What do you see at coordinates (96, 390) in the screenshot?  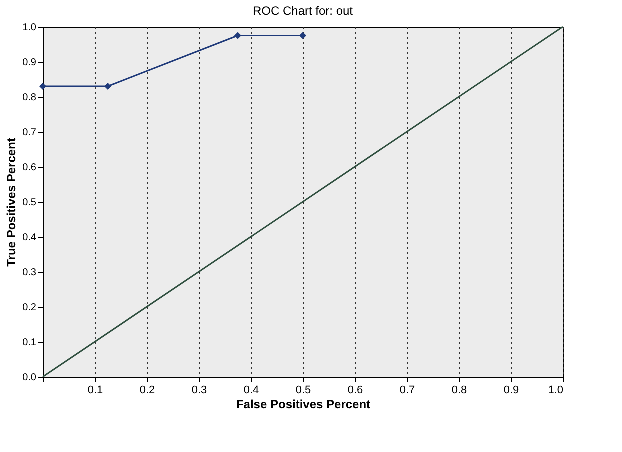 I see `x-tick-label: 0.1` at bounding box center [96, 390].